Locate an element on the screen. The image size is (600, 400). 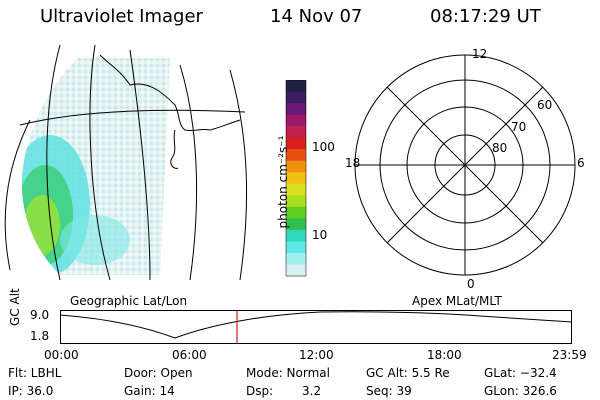
status-glat: GLat: −32.4 is located at coordinates (520, 373).